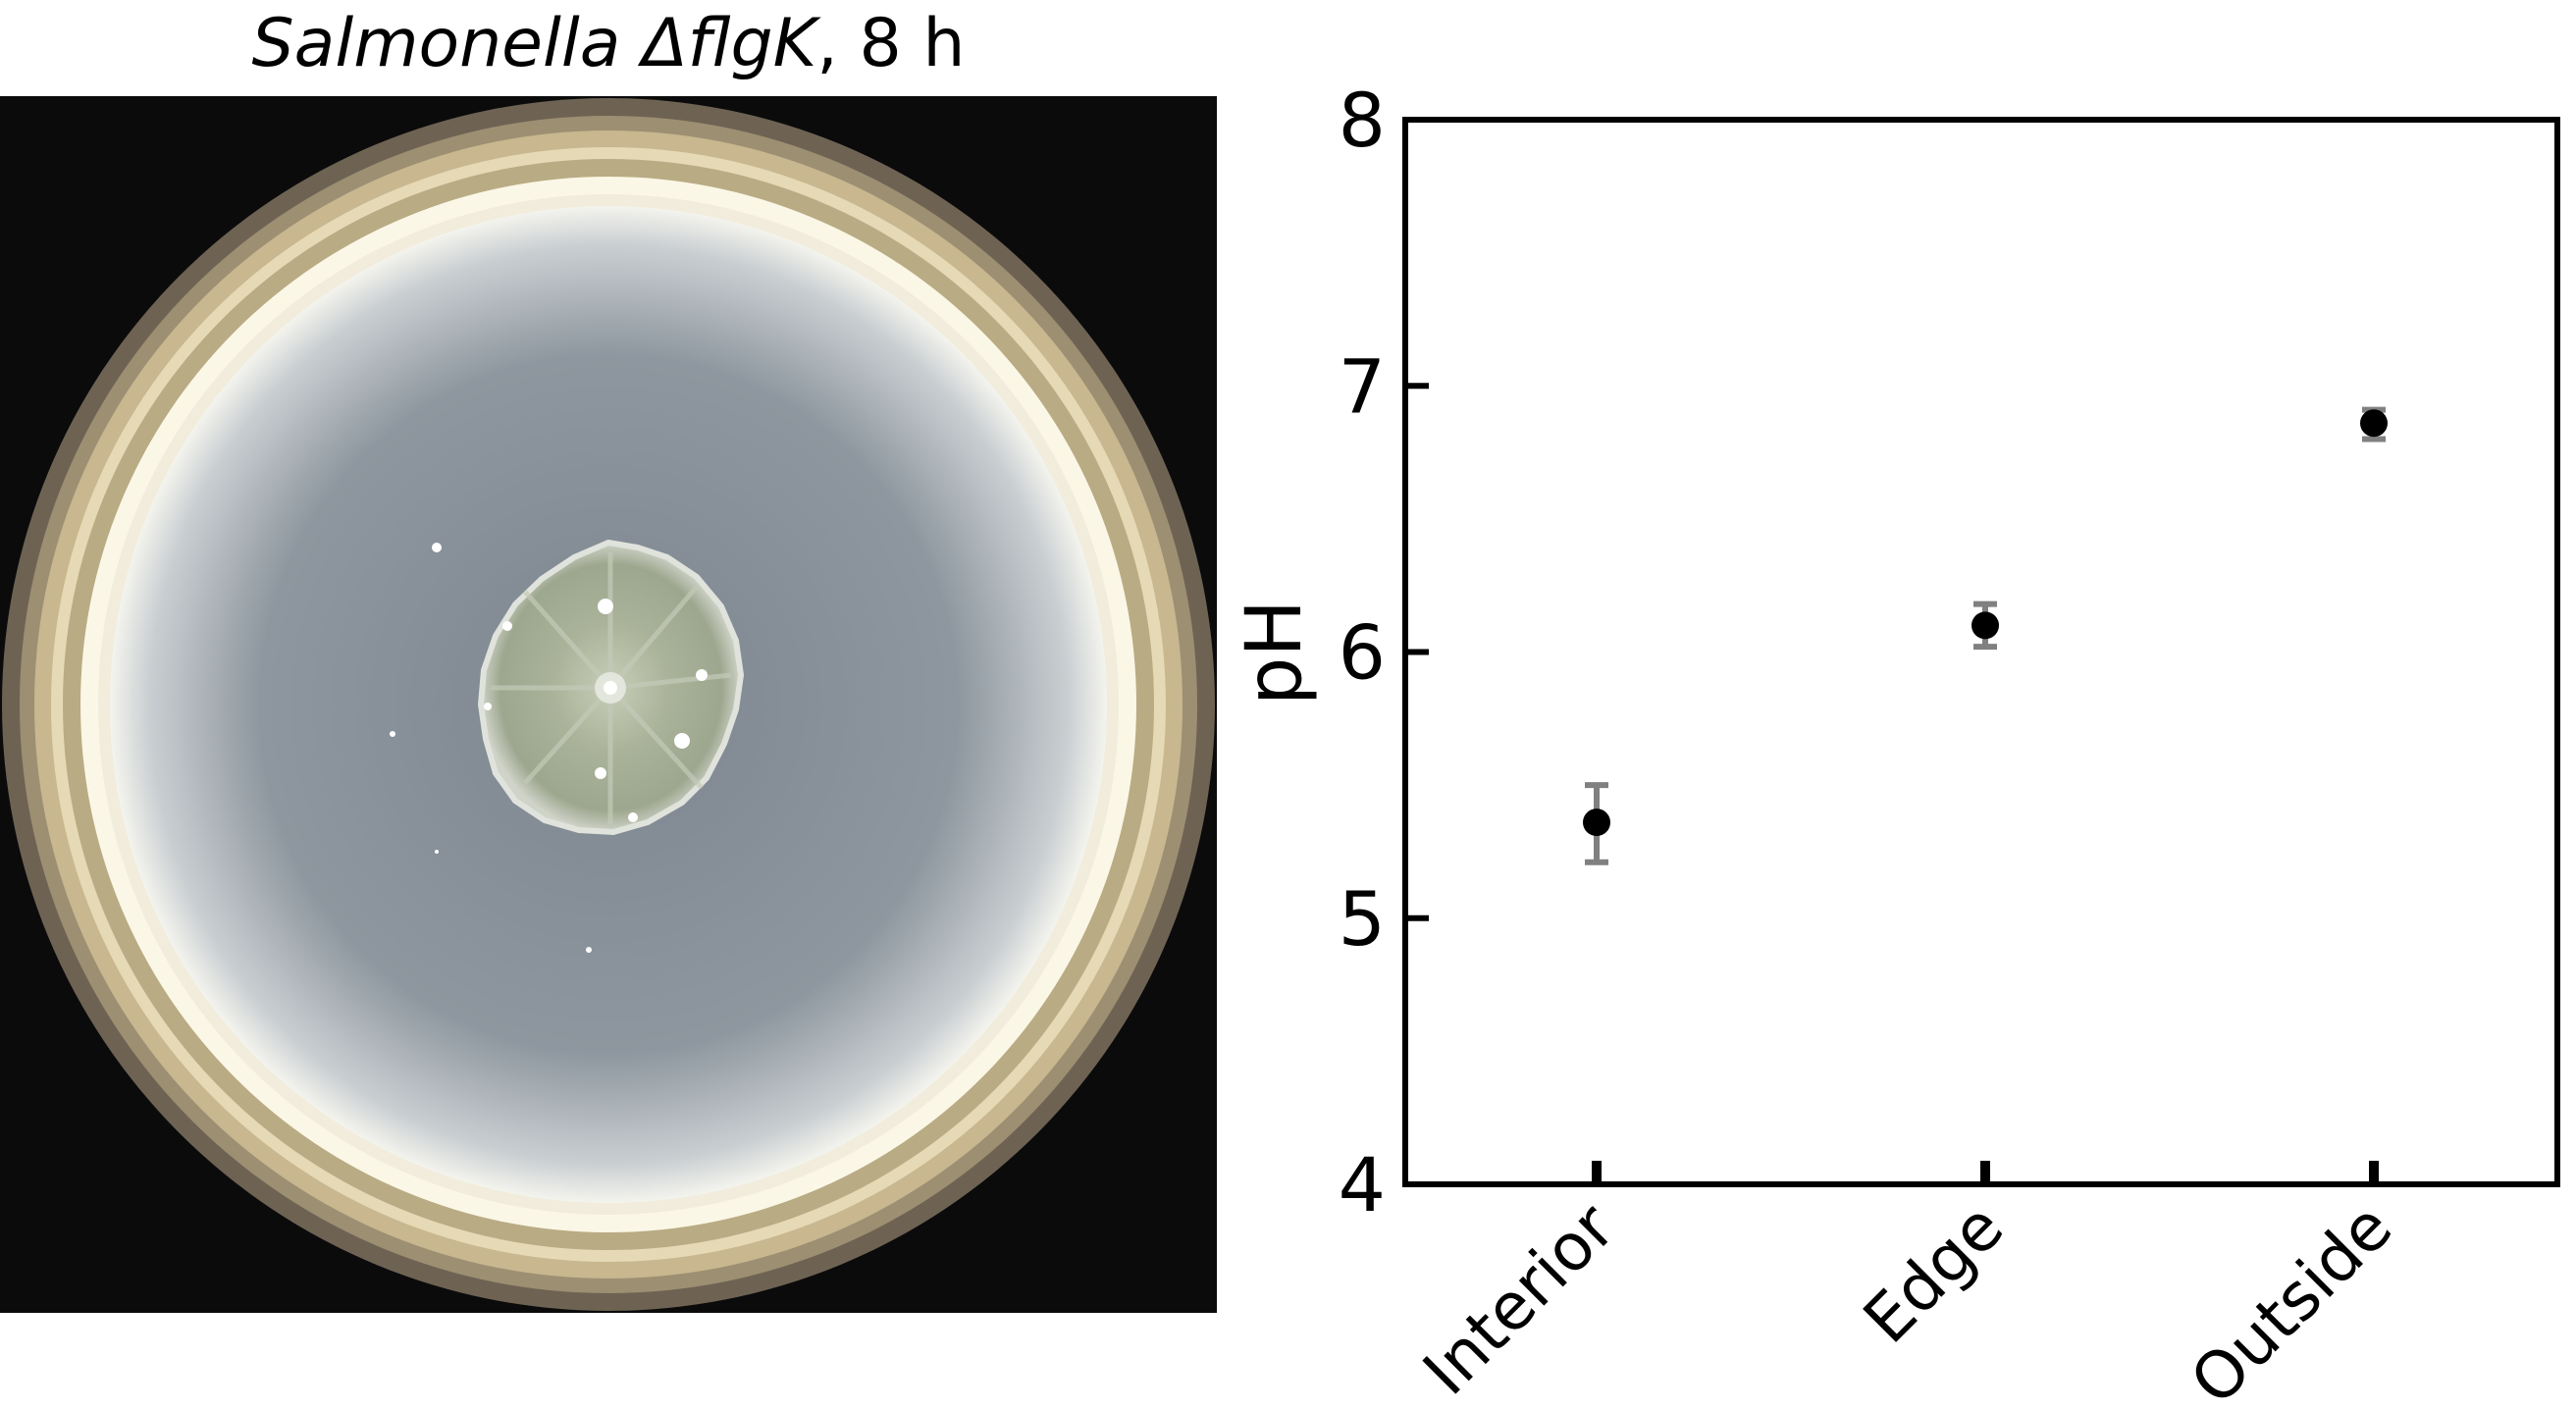  Describe the element at coordinates (1362, 121) in the screenshot. I see `y-tick-label: 8` at that location.